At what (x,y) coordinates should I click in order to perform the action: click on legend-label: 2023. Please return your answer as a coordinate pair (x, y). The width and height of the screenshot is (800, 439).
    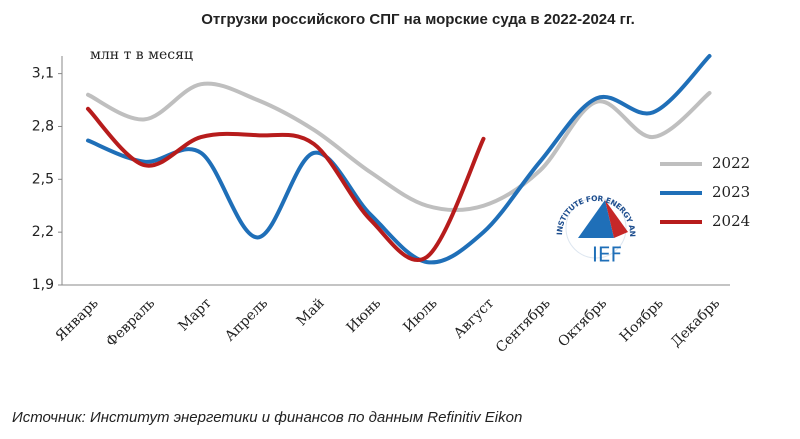
    Looking at the image, I should click on (731, 192).